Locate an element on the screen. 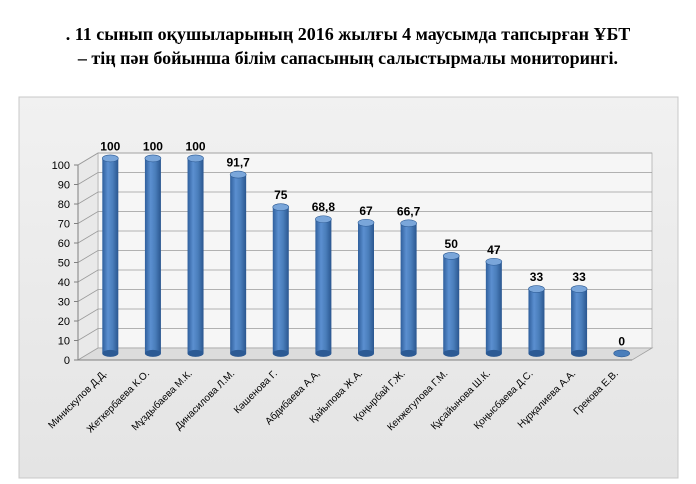 The width and height of the screenshot is (696, 484). y-tick-label: 10 is located at coordinates (64, 342).